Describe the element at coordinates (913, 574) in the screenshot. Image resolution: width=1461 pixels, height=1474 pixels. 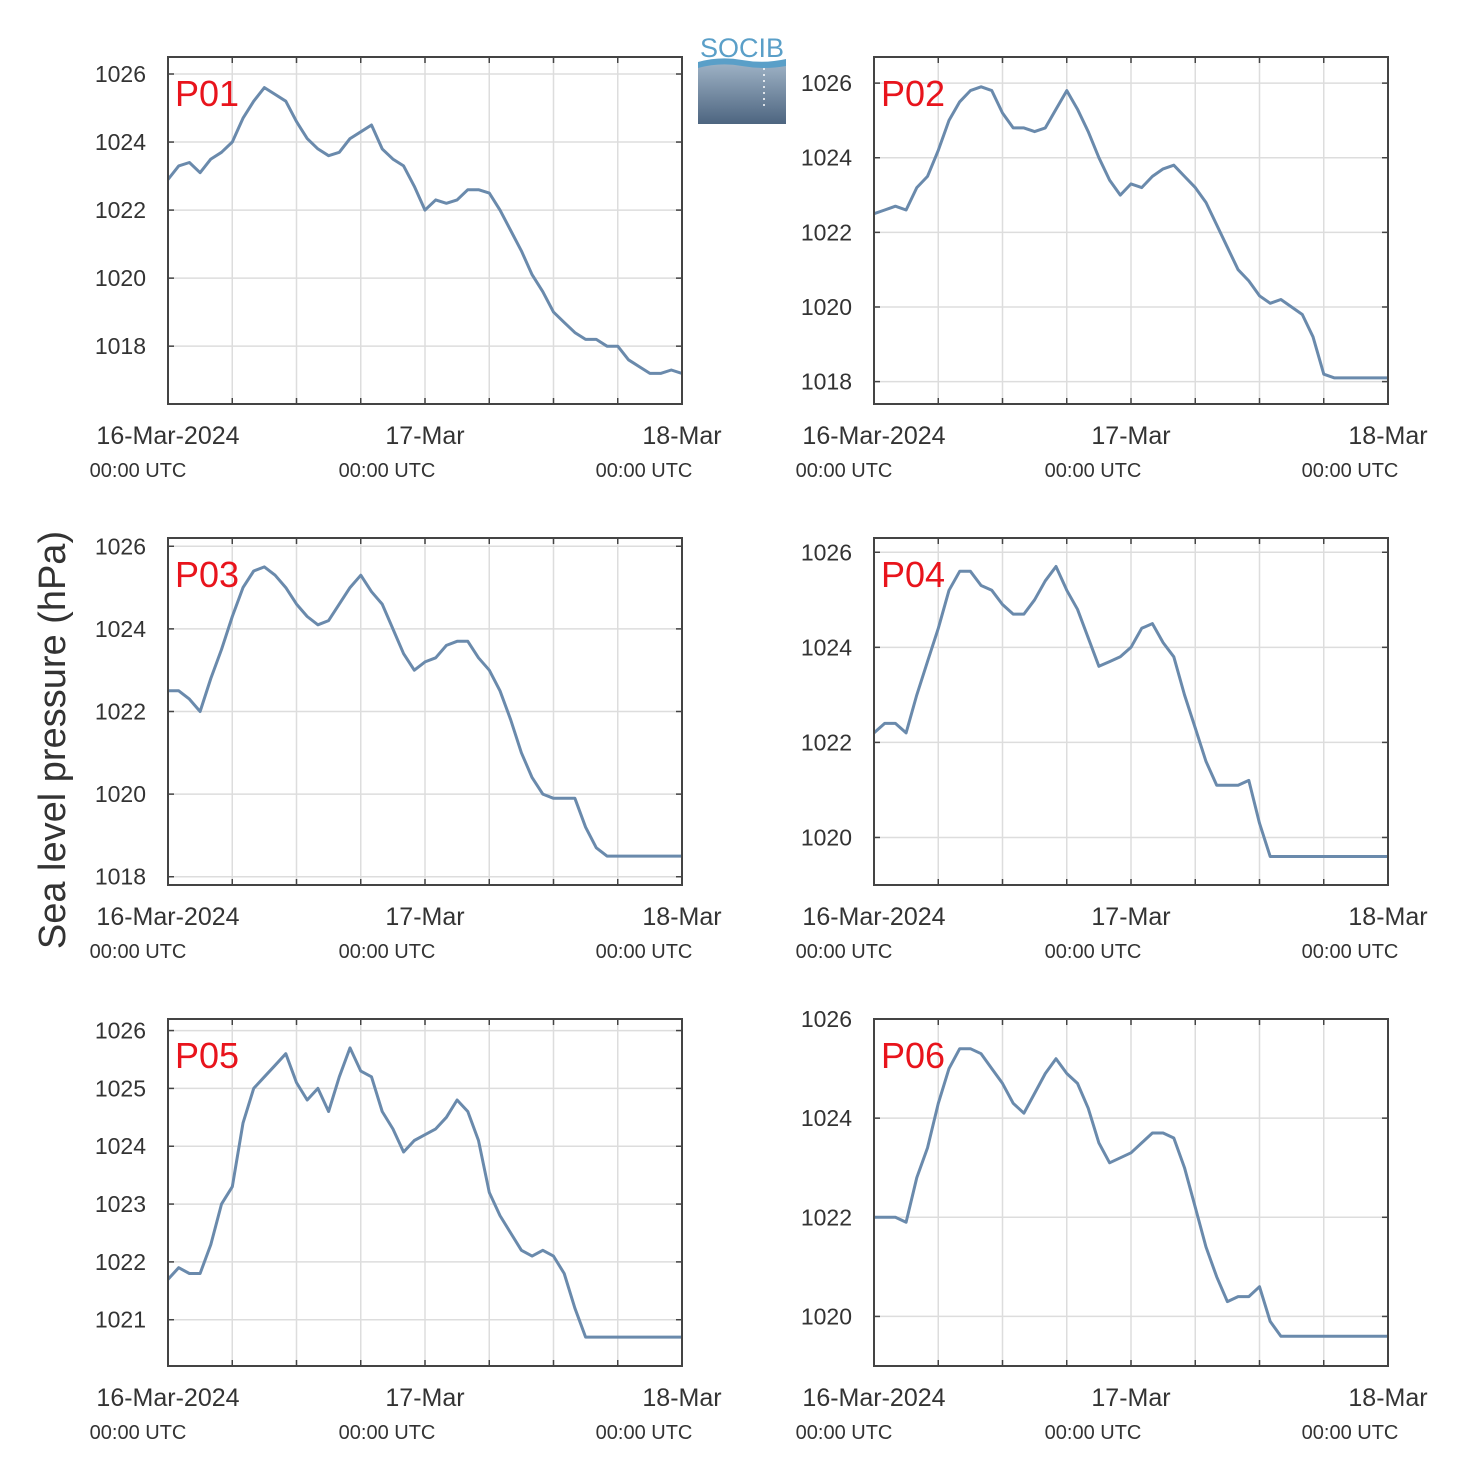
I see `panel-label: P04` at that location.